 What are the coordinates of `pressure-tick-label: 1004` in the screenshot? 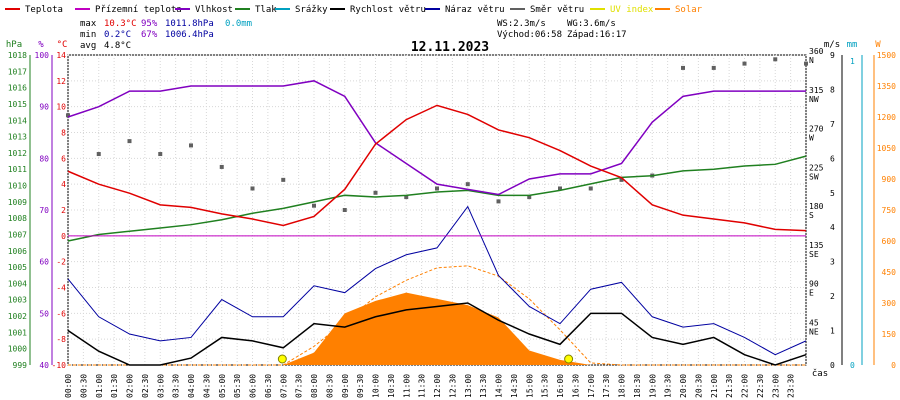 It's located at (17, 283).